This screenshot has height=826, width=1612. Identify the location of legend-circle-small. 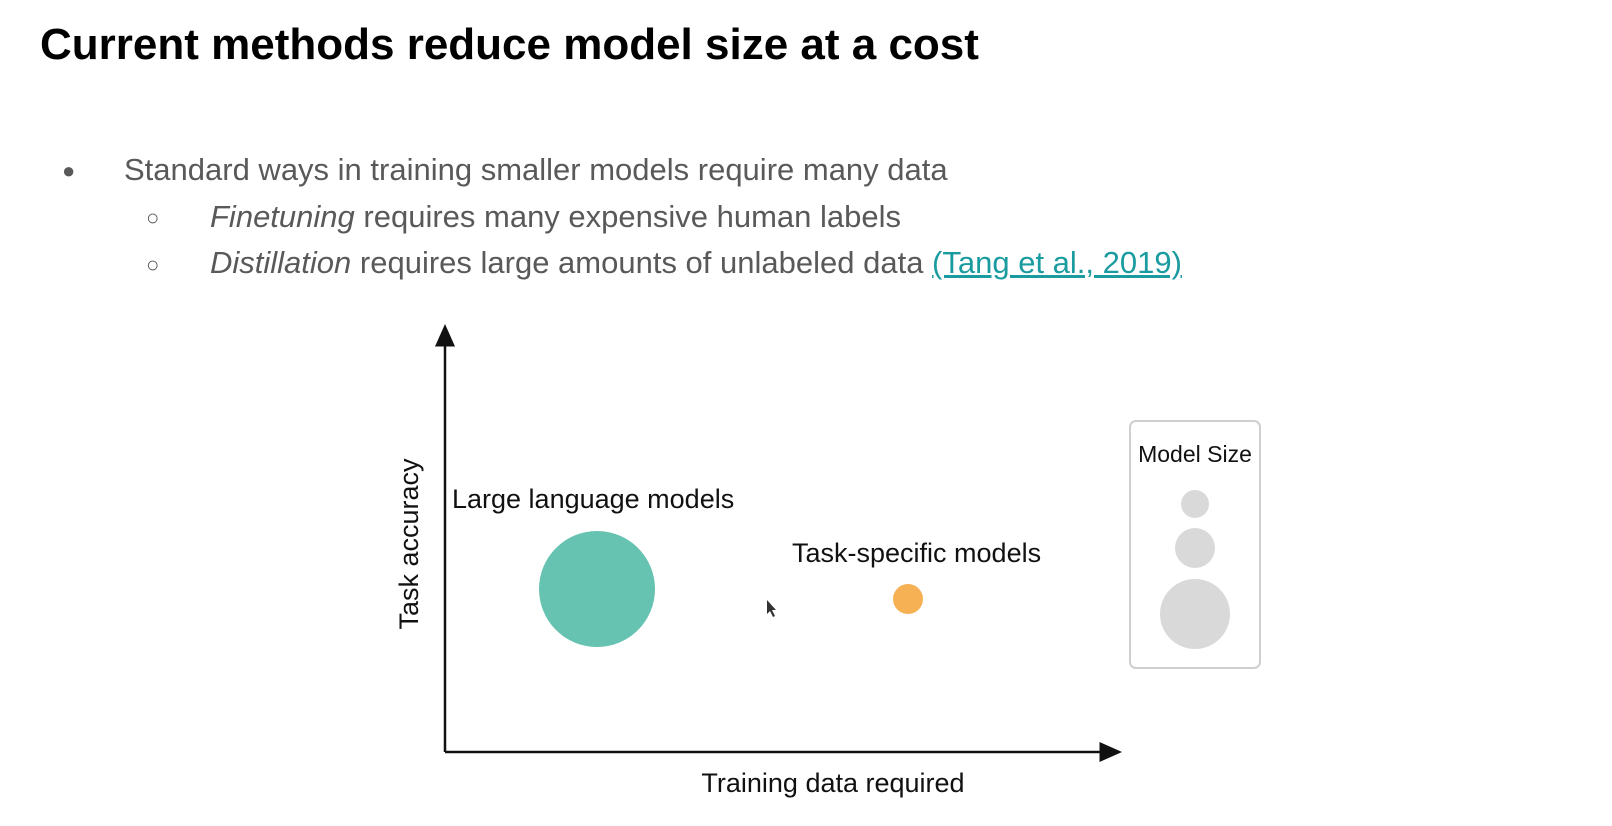
(1195, 504).